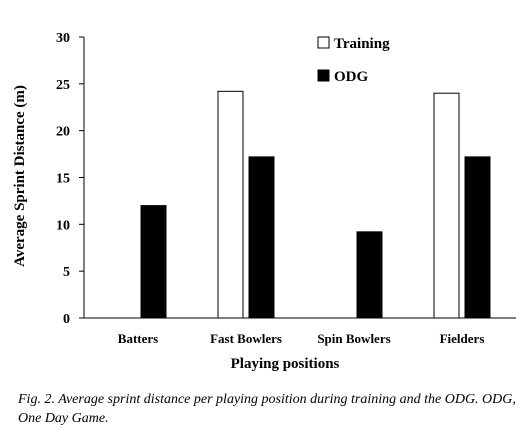 This screenshot has height=437, width=530. I want to click on bar-odg-fielders, so click(477, 237).